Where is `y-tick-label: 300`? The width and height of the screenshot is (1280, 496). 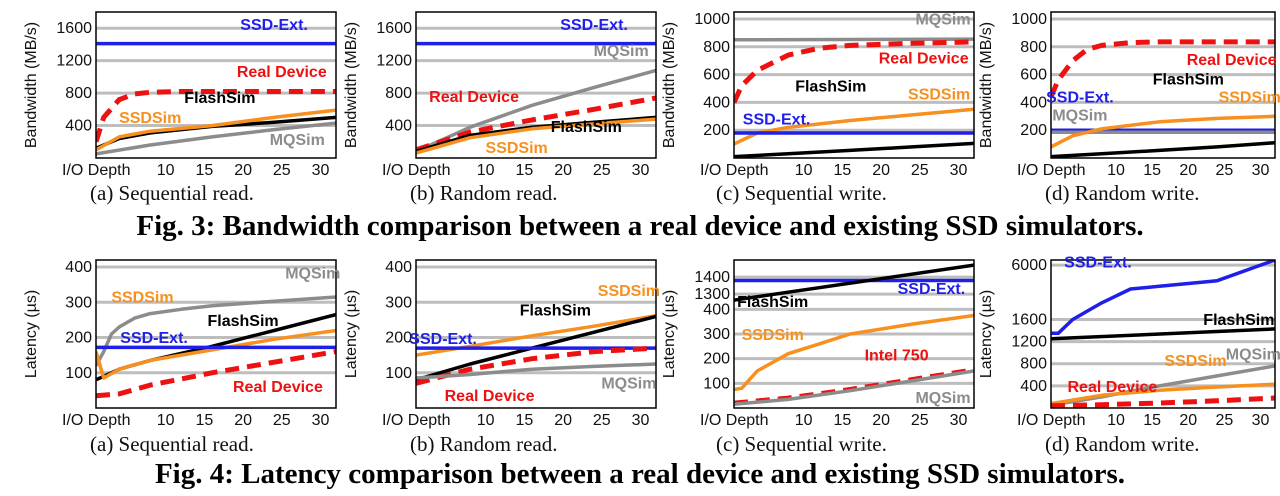 y-tick-label: 300 is located at coordinates (78, 302).